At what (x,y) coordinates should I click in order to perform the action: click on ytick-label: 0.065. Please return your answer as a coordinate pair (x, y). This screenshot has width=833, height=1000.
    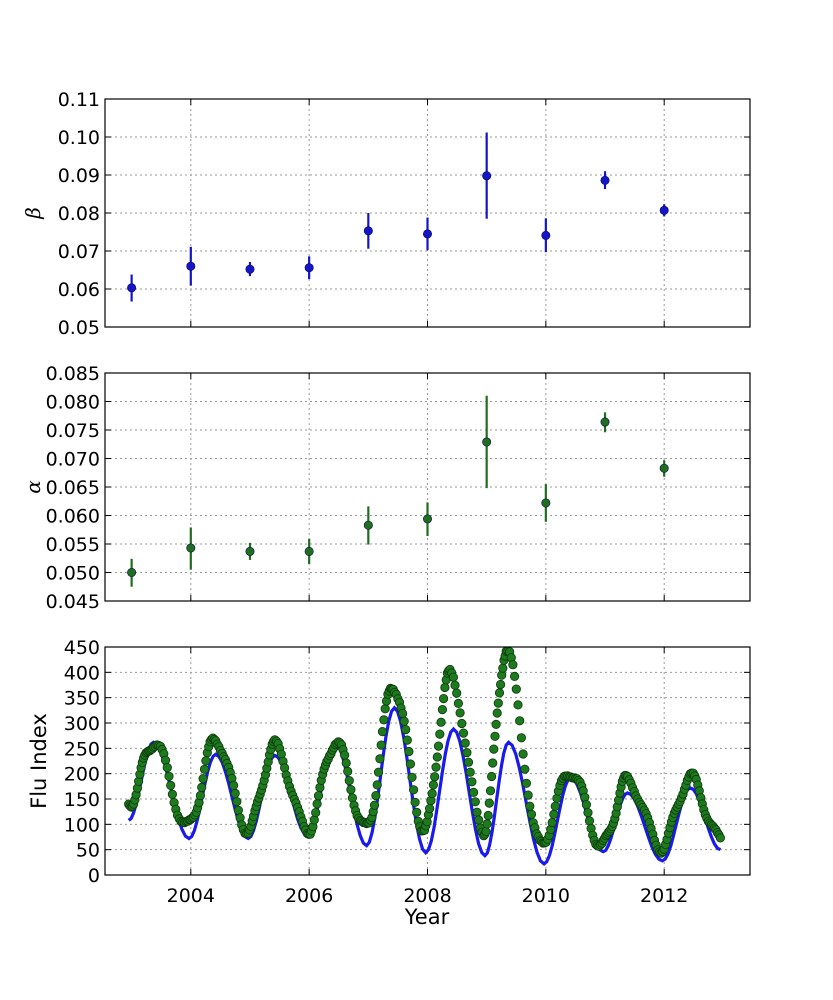
    Looking at the image, I should click on (73, 488).